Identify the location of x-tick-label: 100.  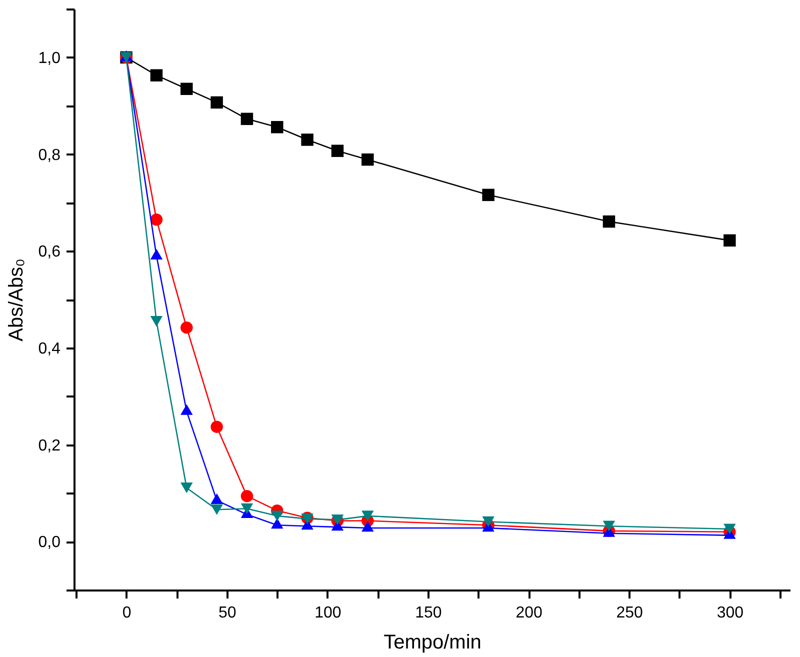
(328, 613).